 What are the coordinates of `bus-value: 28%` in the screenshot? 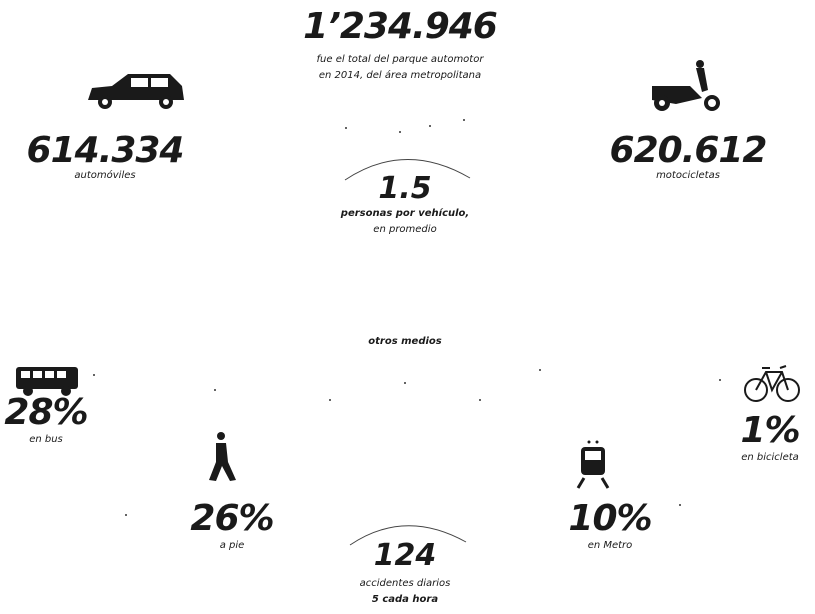 It's located at (45, 412).